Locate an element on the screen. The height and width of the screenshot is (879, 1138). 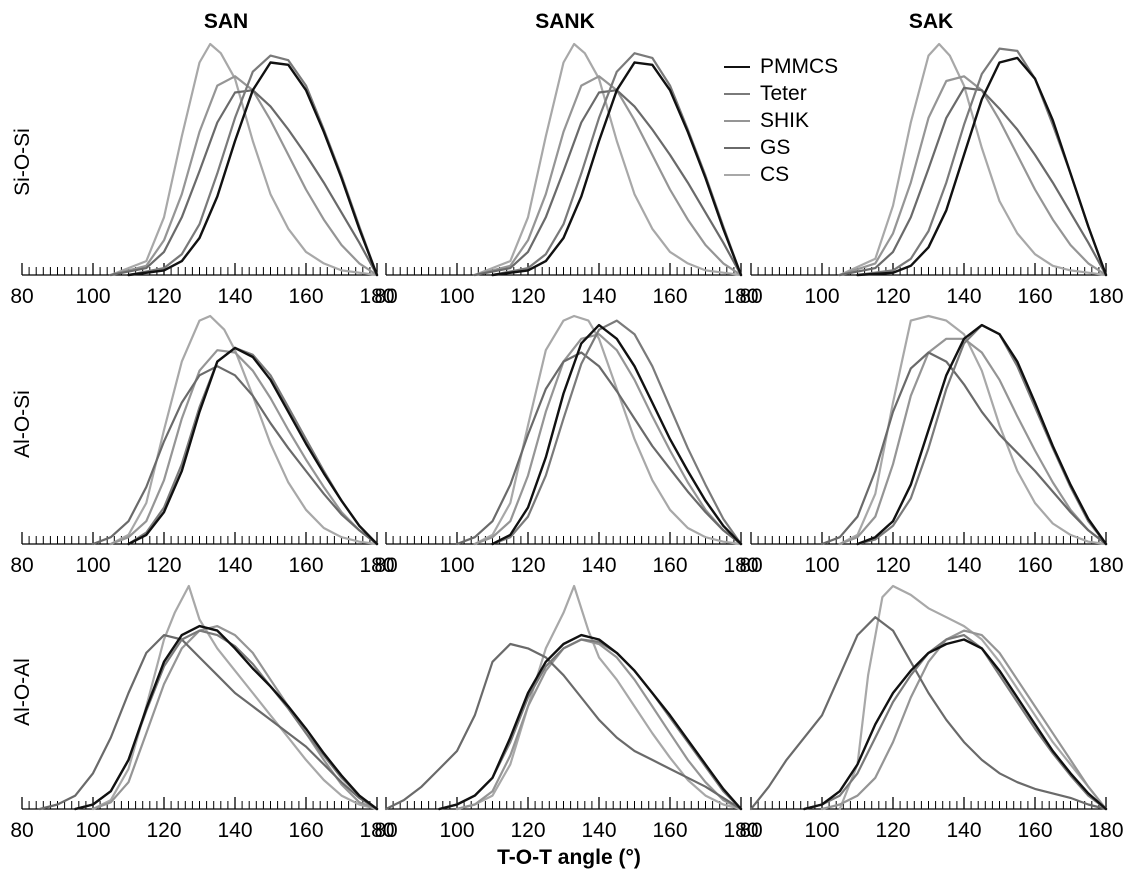
legend-label-teter: Teter is located at coordinates (783, 93).